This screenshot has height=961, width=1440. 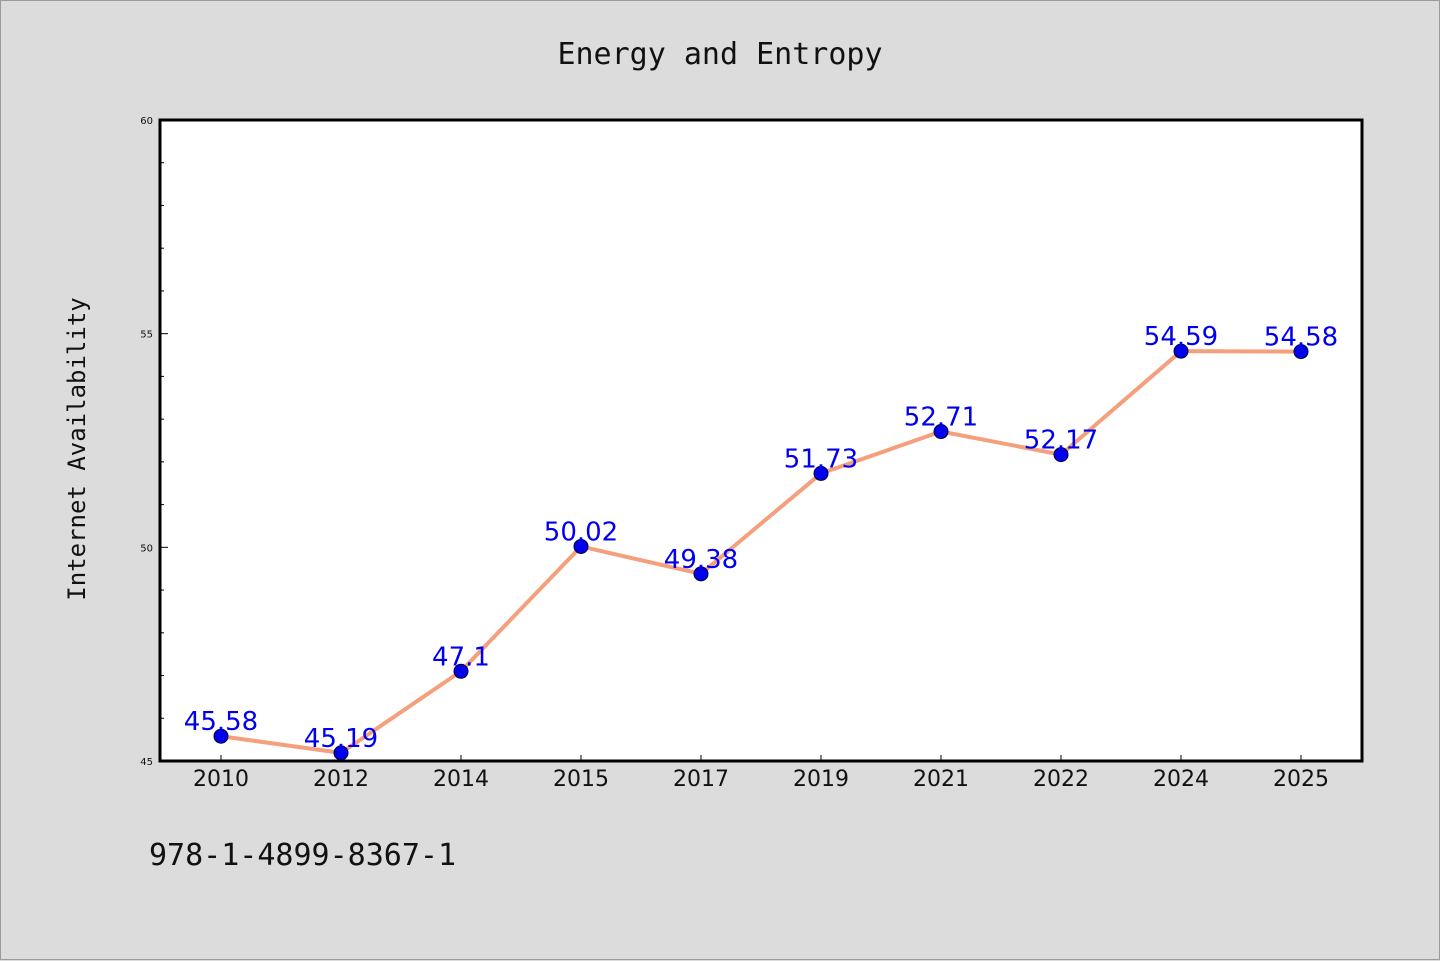 I want to click on data-label: 51.73, so click(x=821, y=459).